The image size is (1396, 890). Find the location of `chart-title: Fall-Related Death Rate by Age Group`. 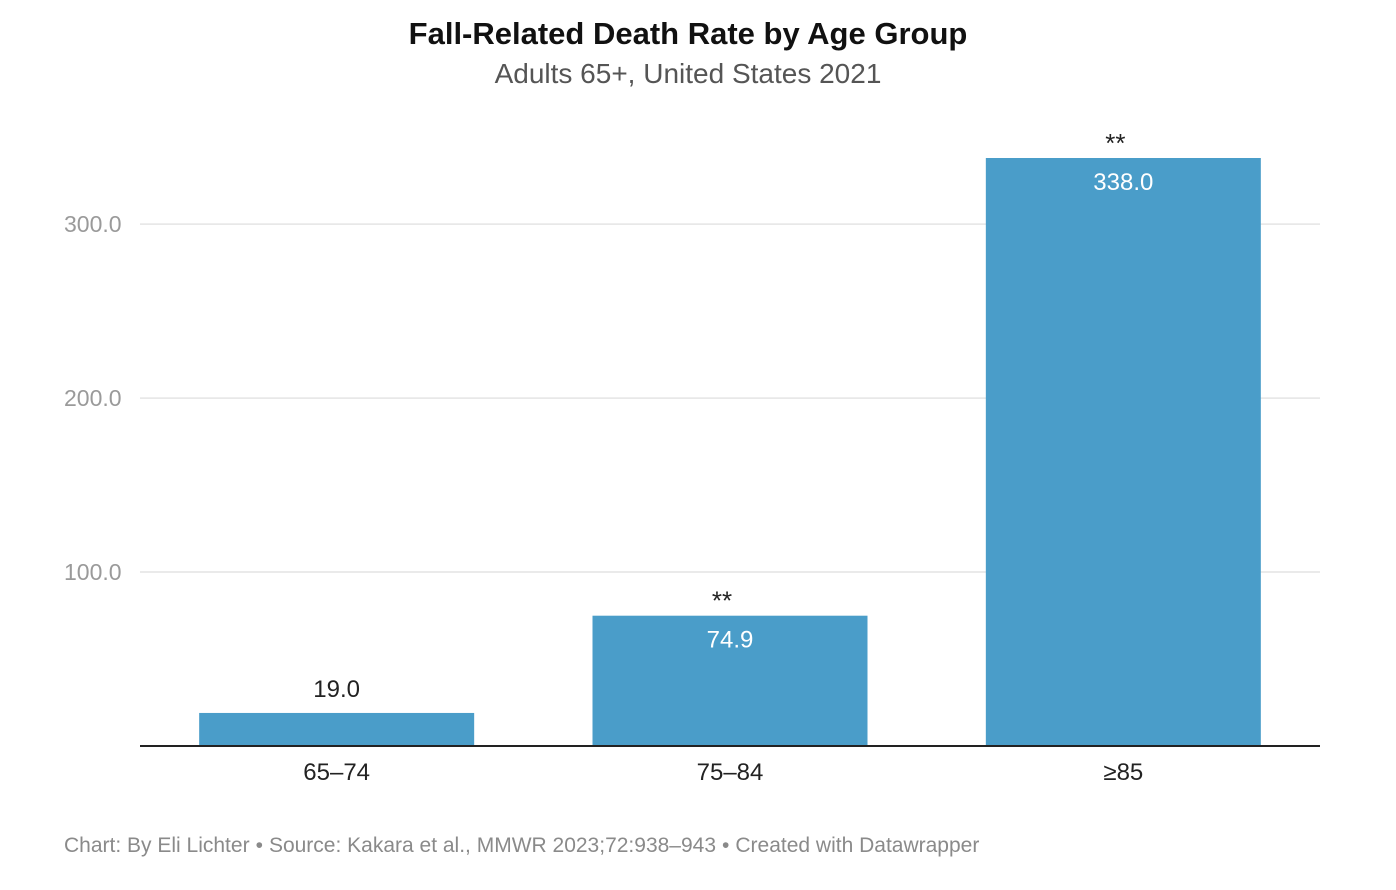

chart-title: Fall-Related Death Rate by Age Group is located at coordinates (688, 33).